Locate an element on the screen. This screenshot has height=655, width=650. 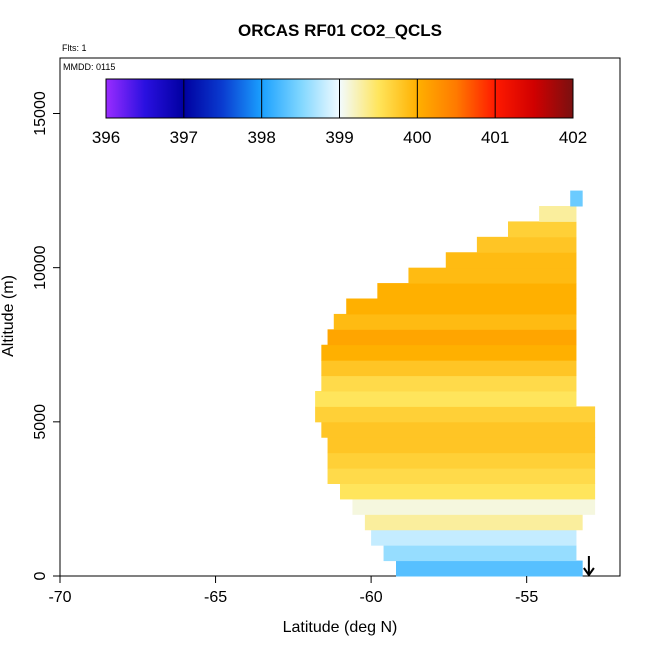
date-label: MMDD: 0115 is located at coordinates (89, 67).